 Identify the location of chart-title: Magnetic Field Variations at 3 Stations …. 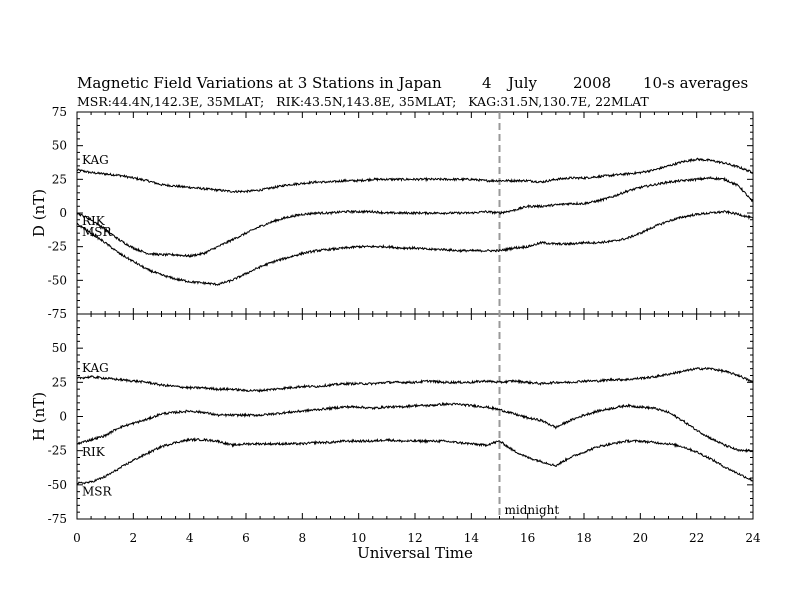
(259, 83).